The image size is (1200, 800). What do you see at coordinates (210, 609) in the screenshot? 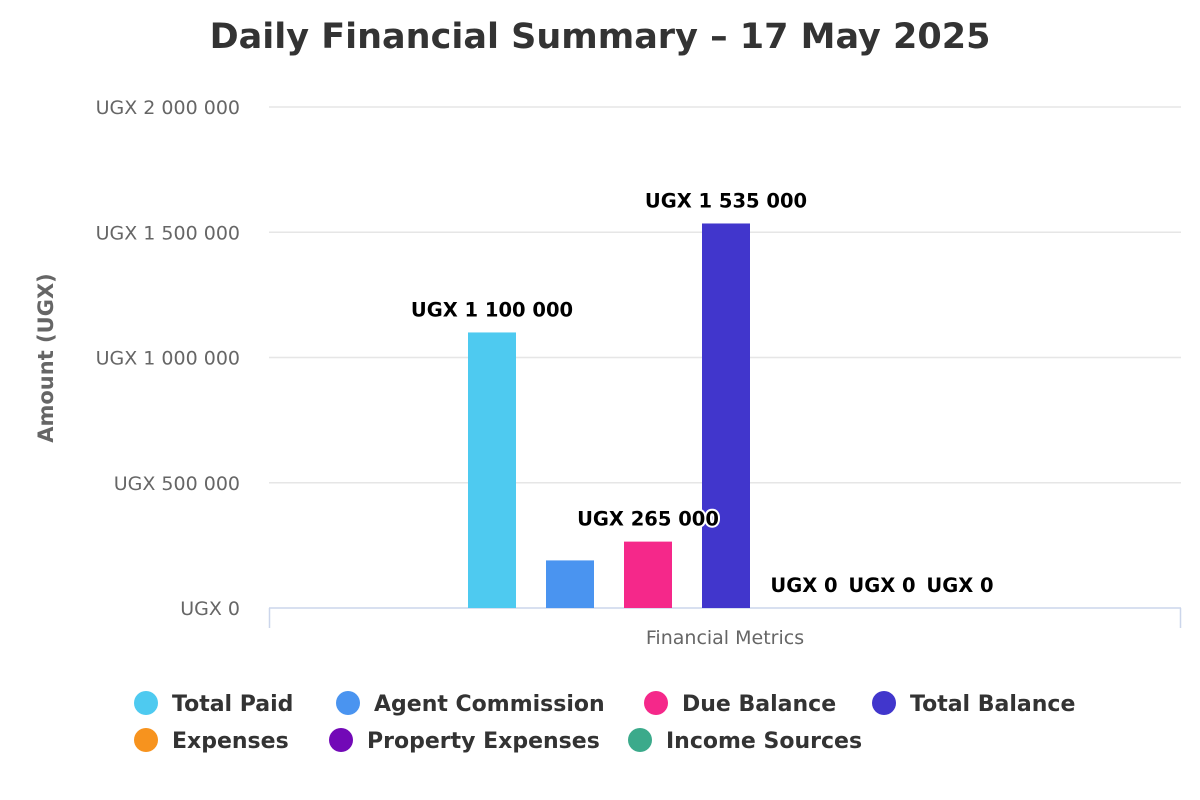
I see `y-tick-label: UGX 0` at bounding box center [210, 609].